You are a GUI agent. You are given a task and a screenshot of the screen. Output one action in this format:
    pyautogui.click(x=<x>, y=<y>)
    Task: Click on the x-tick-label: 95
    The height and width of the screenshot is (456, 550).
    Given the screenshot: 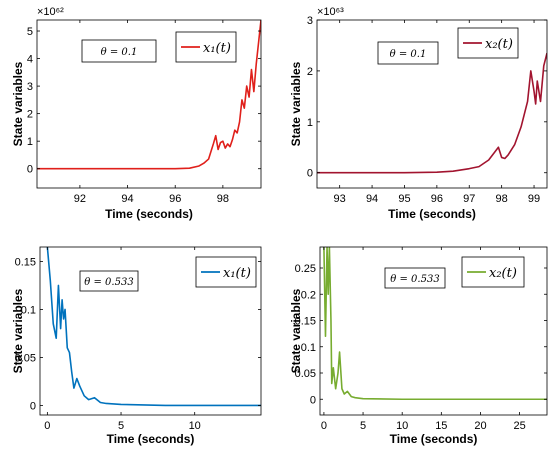 What is the action you would take?
    pyautogui.click(x=404, y=199)
    